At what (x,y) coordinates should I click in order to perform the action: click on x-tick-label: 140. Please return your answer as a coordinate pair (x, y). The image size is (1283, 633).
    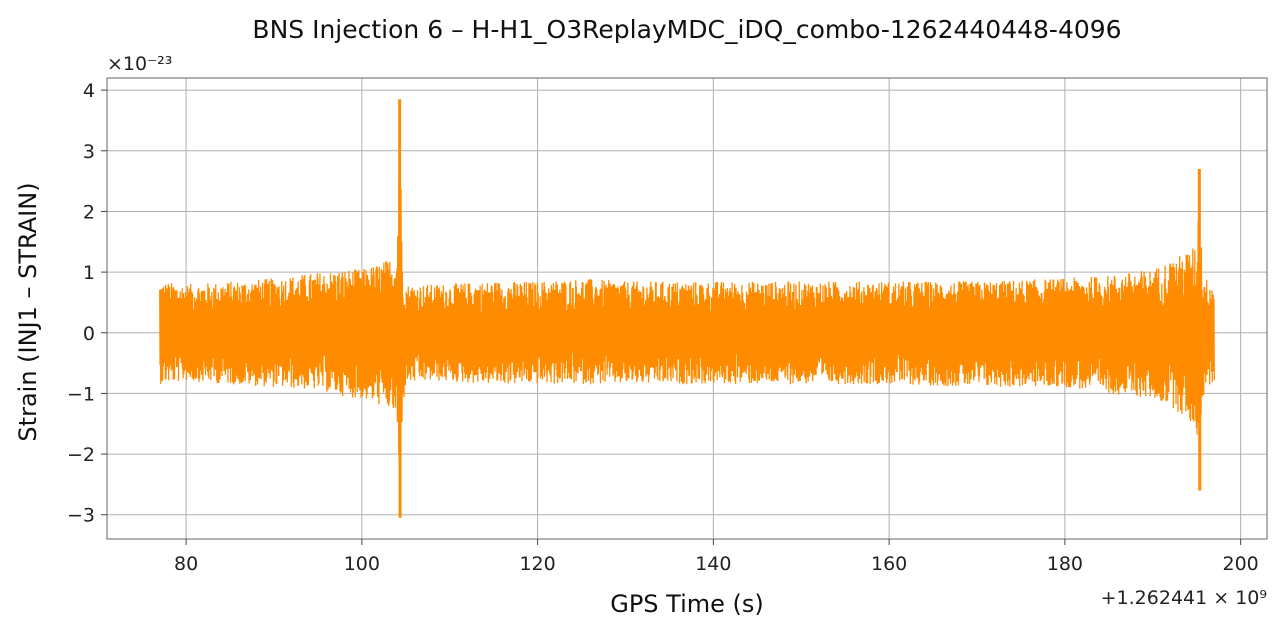
    Looking at the image, I should click on (713, 564).